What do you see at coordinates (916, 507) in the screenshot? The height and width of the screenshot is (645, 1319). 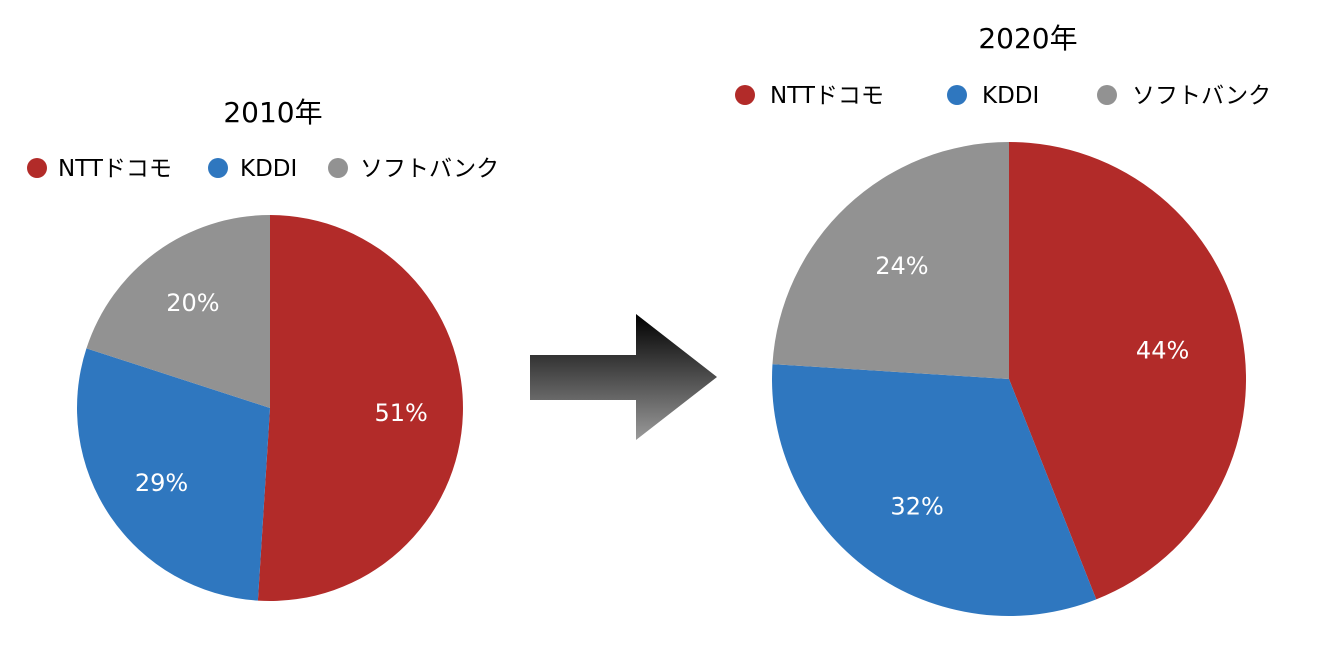 I see `slice-value-label: 32%` at bounding box center [916, 507].